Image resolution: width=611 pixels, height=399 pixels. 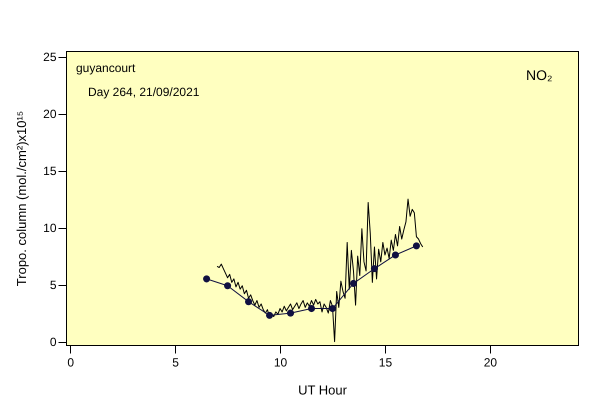 I want to click on y-tick-label: 5, so click(x=53, y=285).